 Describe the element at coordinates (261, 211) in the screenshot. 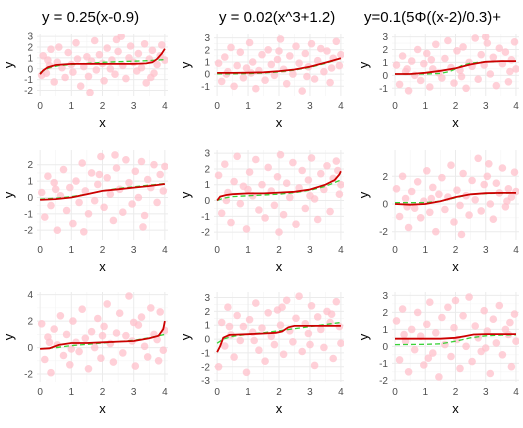

I see `panel-5: 0 1 2 3 4 -2 -1 0 1 2 3 x y` at that location.